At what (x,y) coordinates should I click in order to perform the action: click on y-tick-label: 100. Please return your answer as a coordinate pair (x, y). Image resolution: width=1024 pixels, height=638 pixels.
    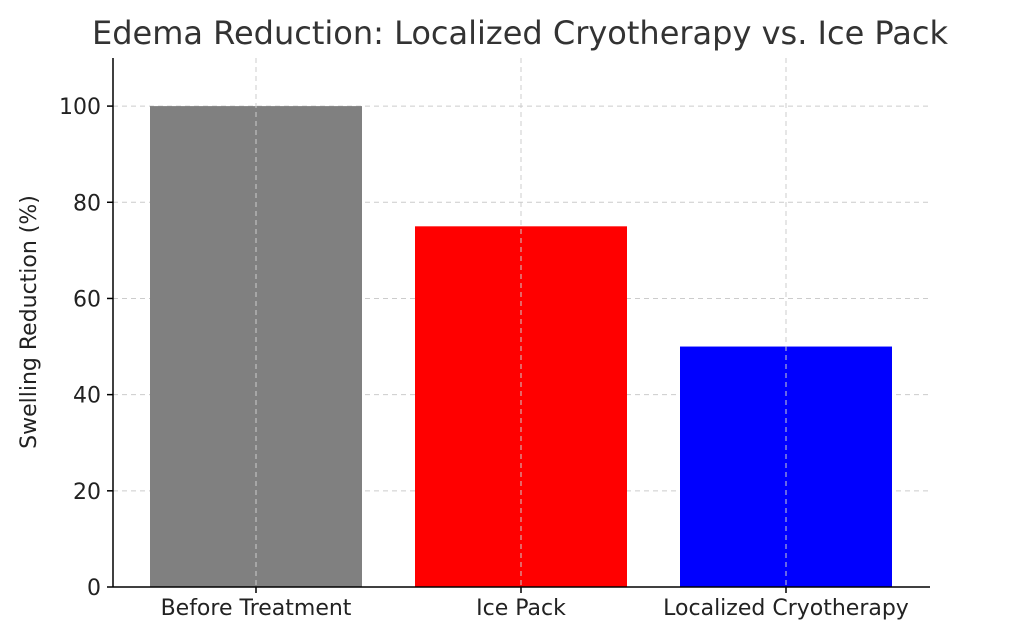
    Looking at the image, I should click on (80, 107).